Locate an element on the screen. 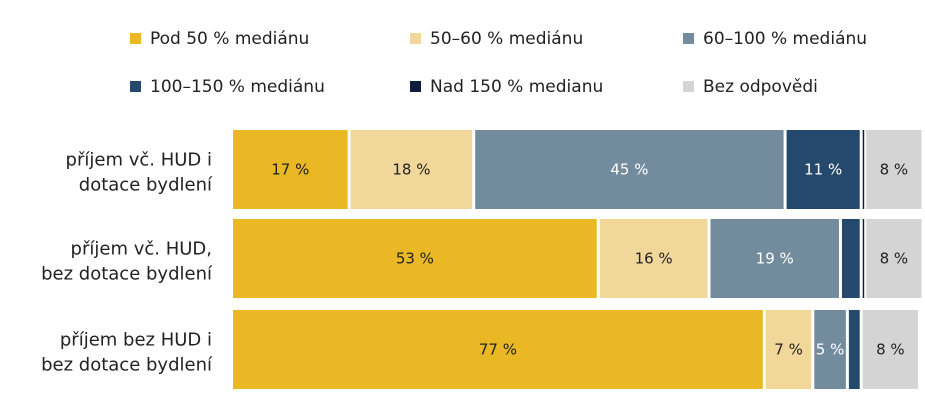 This screenshot has height=403, width=925. data-label: 45 % is located at coordinates (629, 170).